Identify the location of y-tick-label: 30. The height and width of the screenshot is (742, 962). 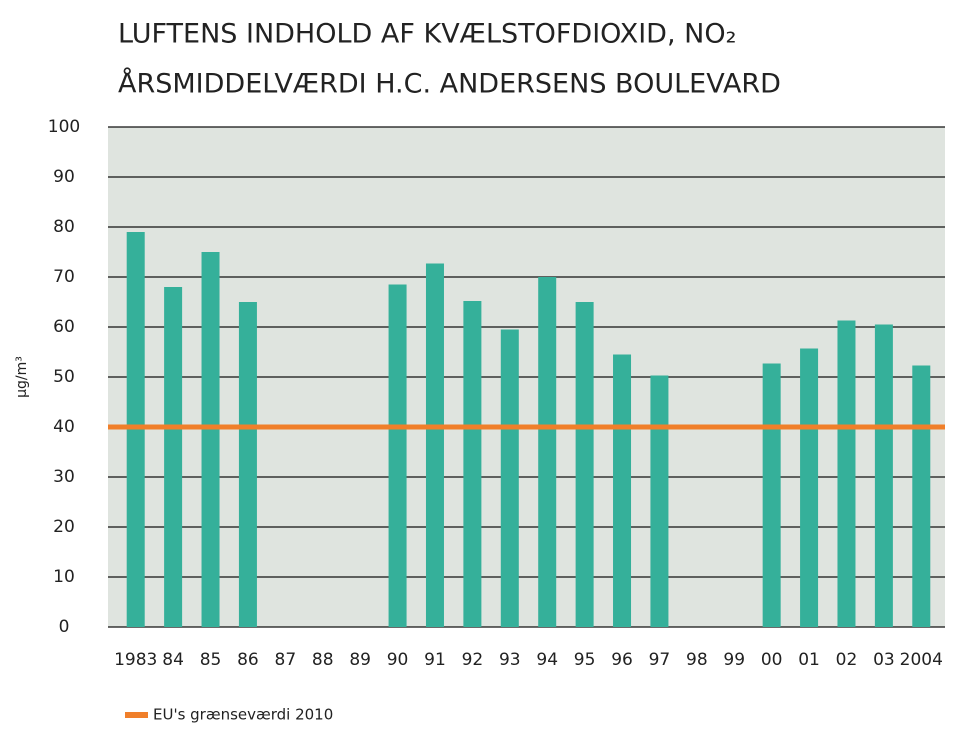
(64, 477).